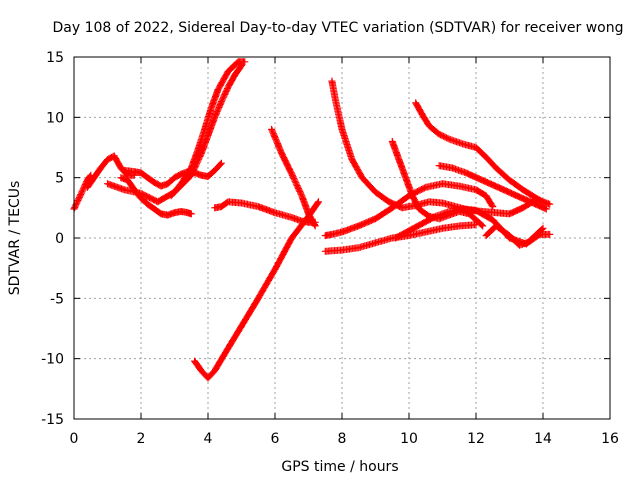 This screenshot has width=640, height=480. Describe the element at coordinates (55, 118) in the screenshot. I see `y-tick-label: 10` at that location.